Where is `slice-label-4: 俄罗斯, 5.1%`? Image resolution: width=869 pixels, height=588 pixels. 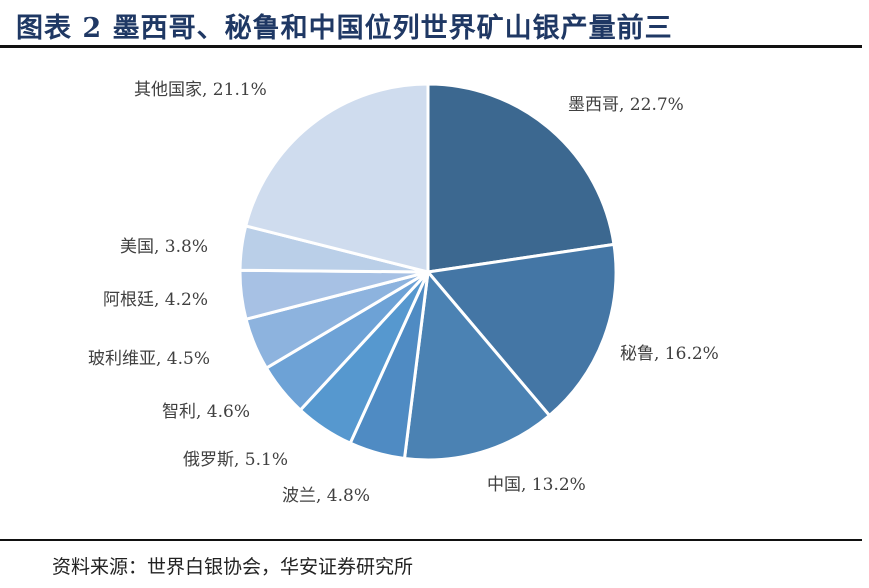
slice-label-4: 俄罗斯, 5.1% is located at coordinates (235, 460).